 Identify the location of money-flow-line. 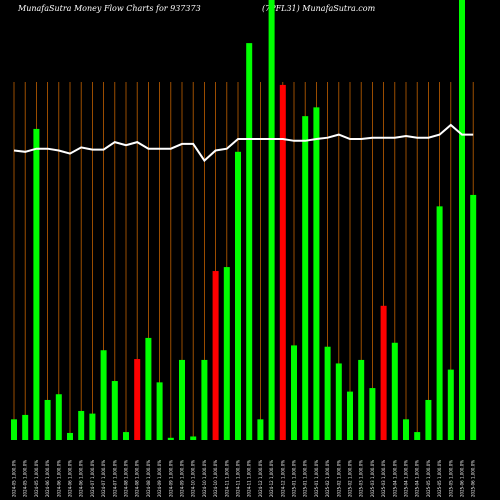
(243, 143).